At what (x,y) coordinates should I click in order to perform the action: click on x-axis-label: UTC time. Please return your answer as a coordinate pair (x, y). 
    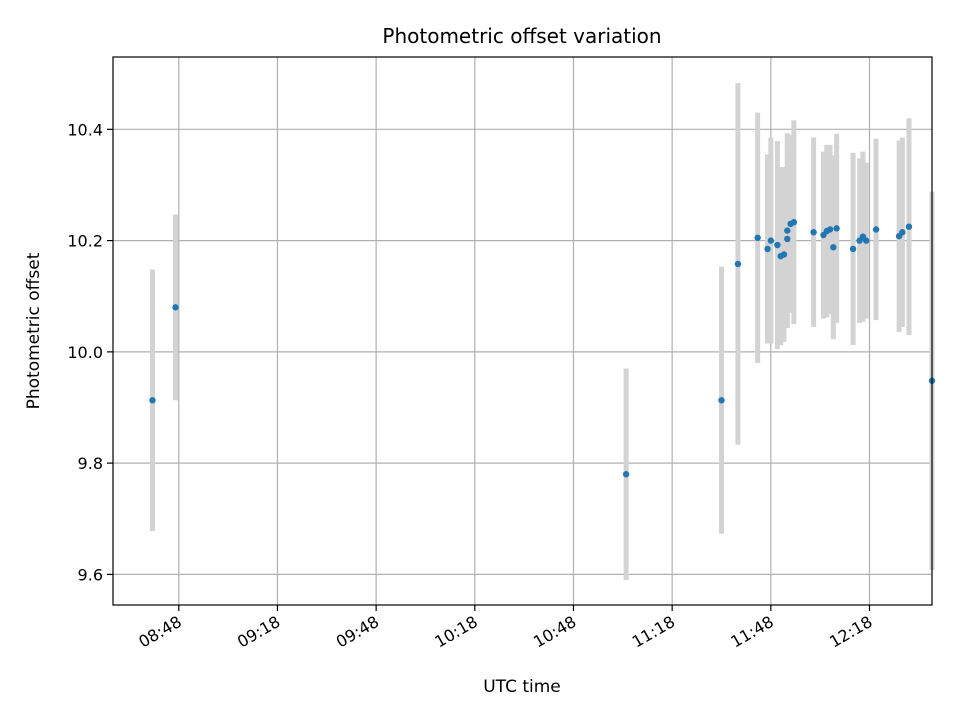
    Looking at the image, I should click on (522, 687).